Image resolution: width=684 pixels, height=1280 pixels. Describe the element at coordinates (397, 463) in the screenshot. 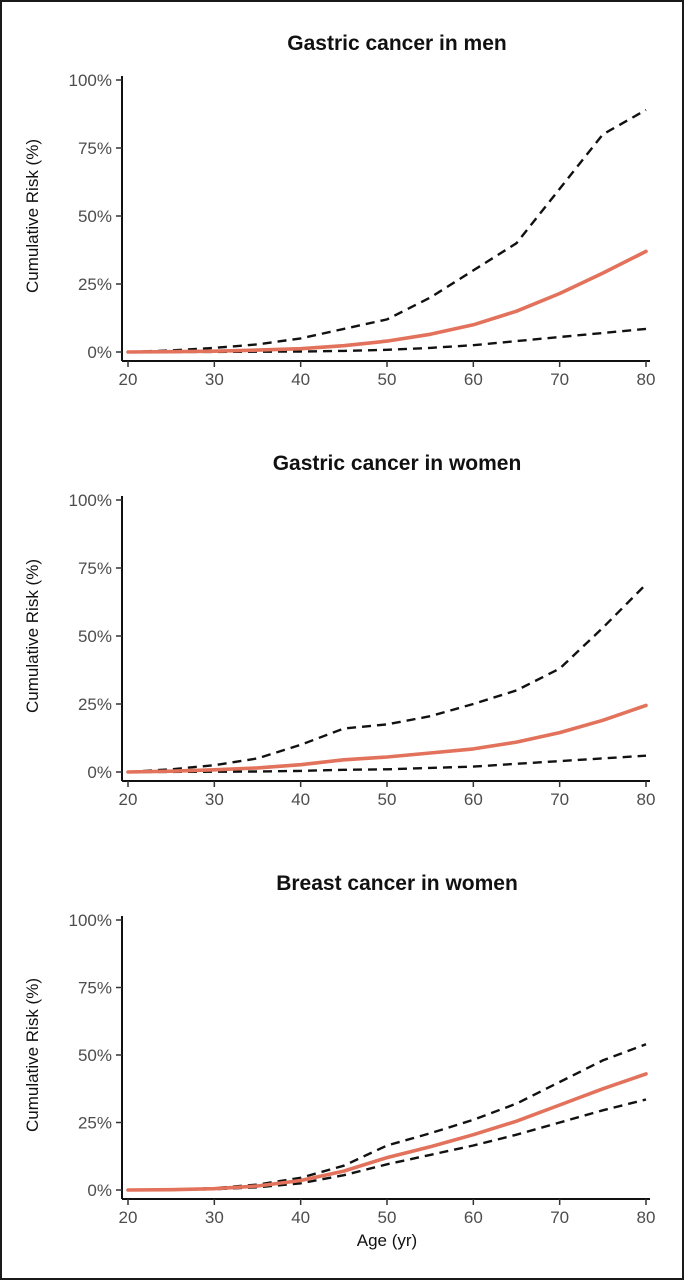

I see `chart-title: Gastric cancer in women` at that location.